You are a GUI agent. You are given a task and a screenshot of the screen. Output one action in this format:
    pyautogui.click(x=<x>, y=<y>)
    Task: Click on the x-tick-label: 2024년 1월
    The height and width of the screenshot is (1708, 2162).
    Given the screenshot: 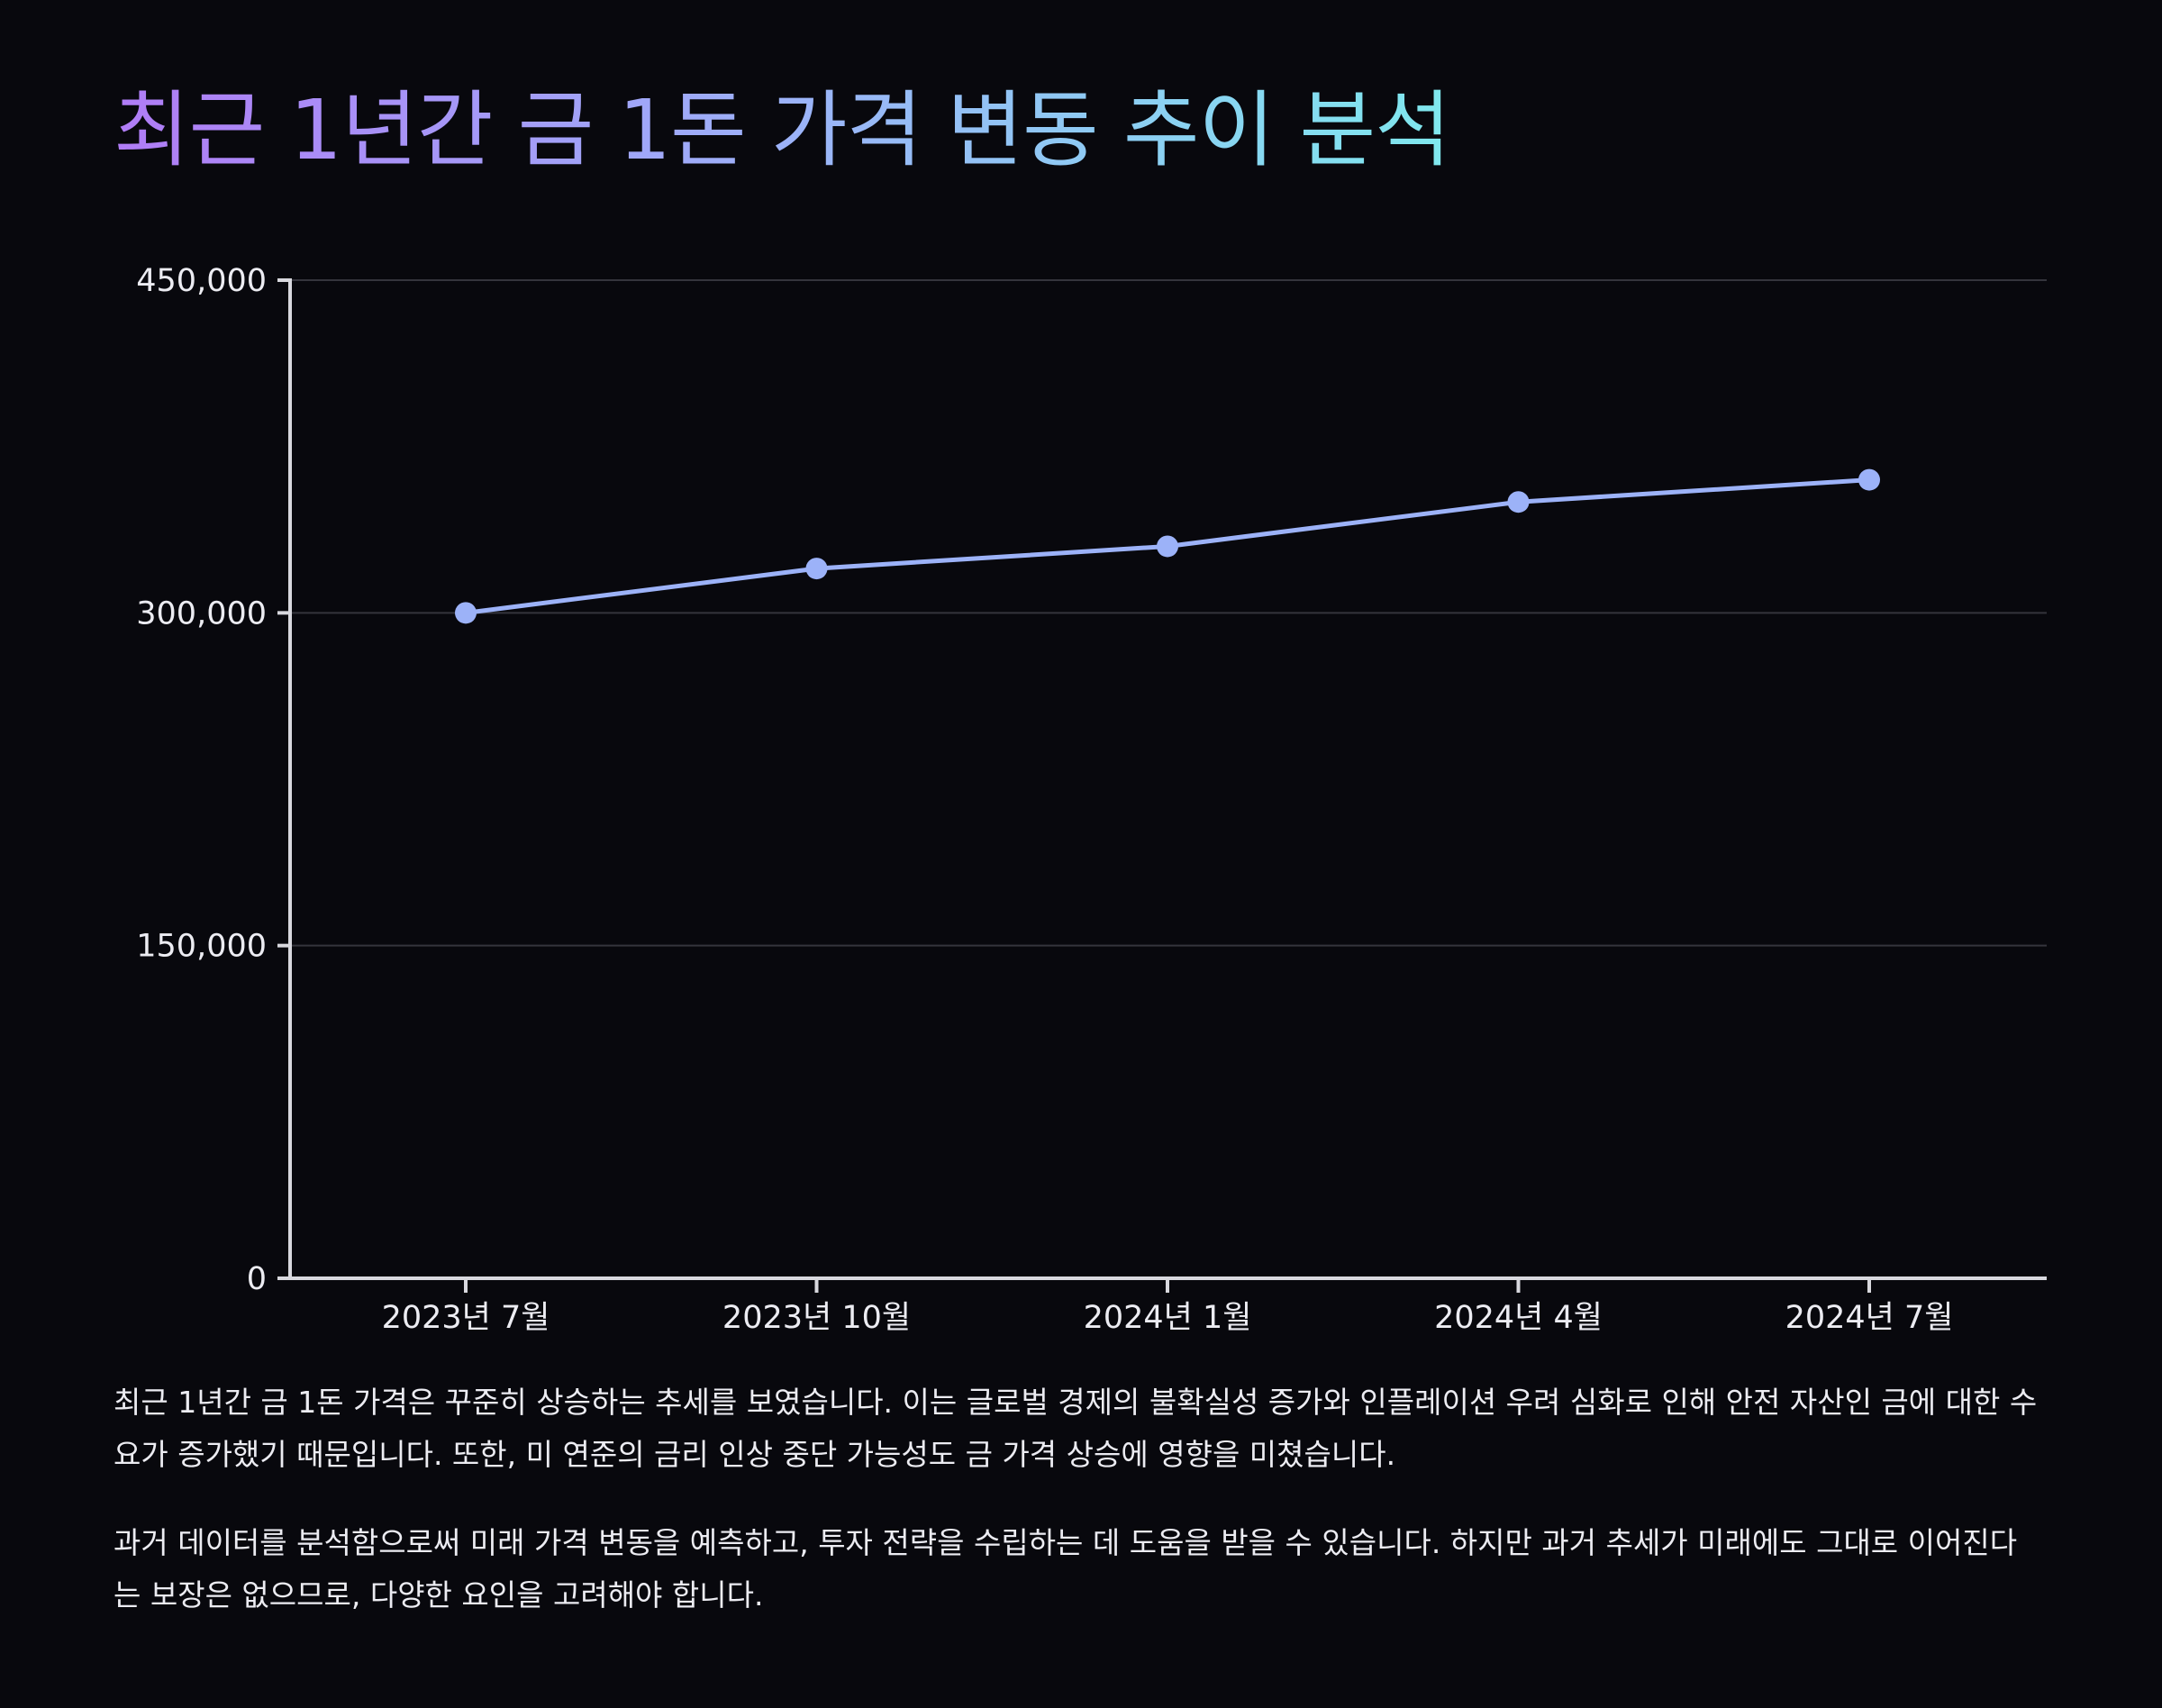 What is the action you would take?
    pyautogui.click(x=1168, y=1318)
    